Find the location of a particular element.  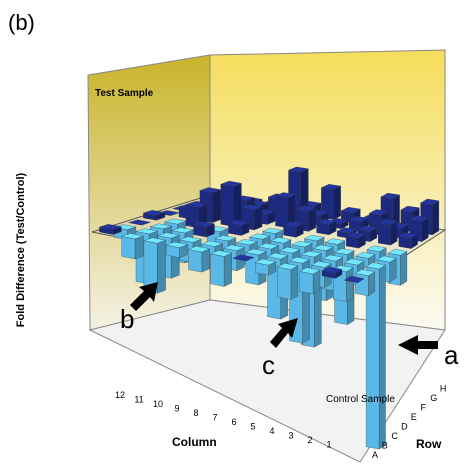

z-tick-label: D is located at coordinates (404, 427).